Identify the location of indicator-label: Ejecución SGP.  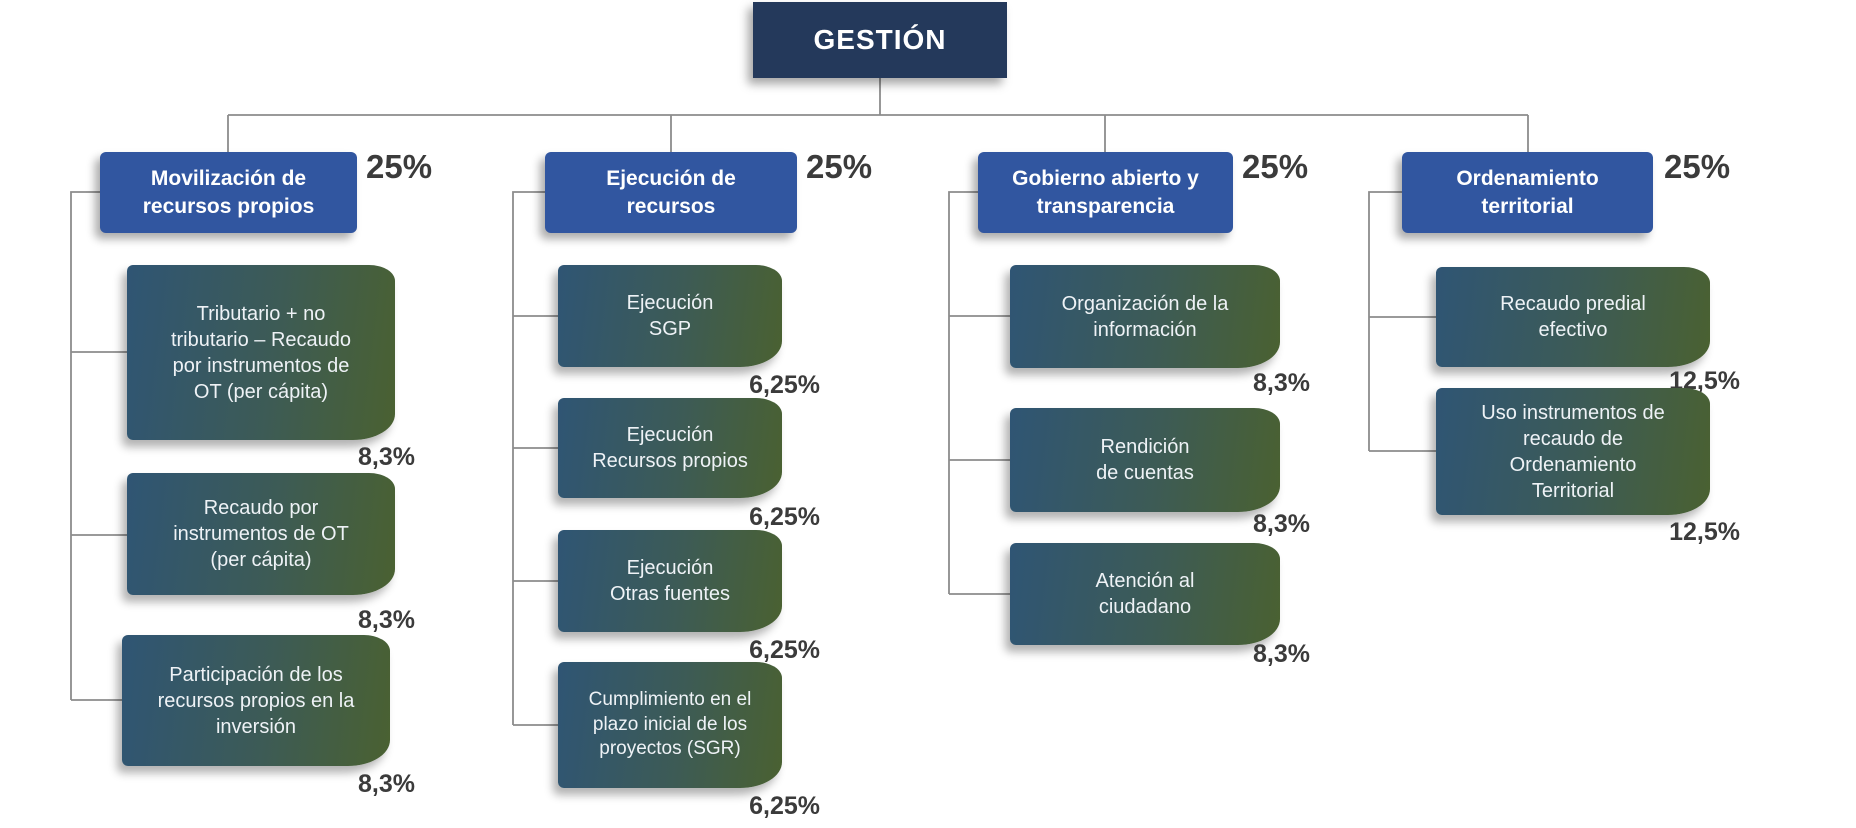
(670, 316).